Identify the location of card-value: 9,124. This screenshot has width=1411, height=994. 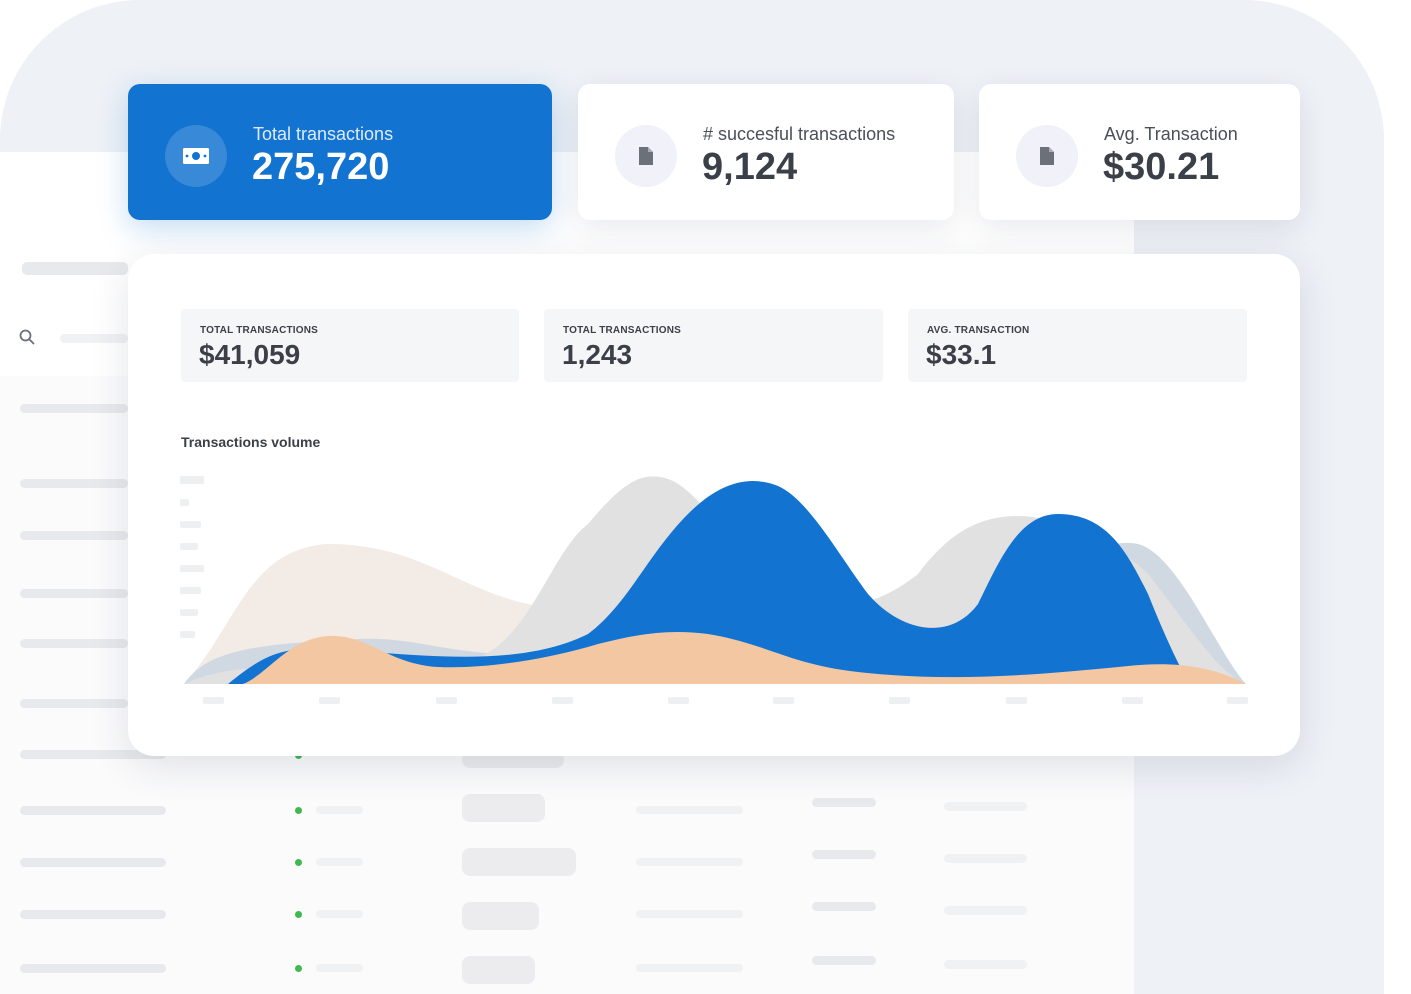
(750, 167).